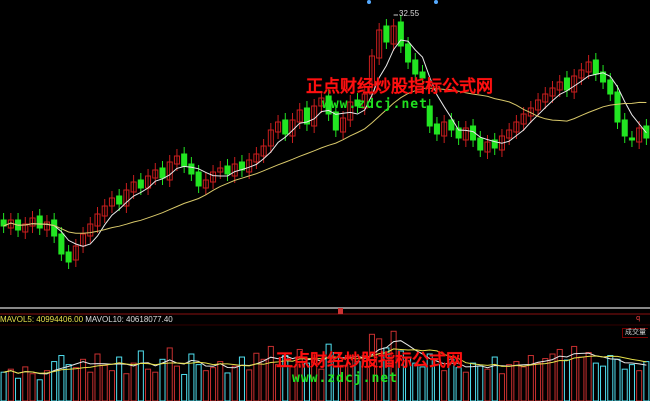  Describe the element at coordinates (635, 333) in the screenshot. I see `volume-panel-title: 成交量` at that location.